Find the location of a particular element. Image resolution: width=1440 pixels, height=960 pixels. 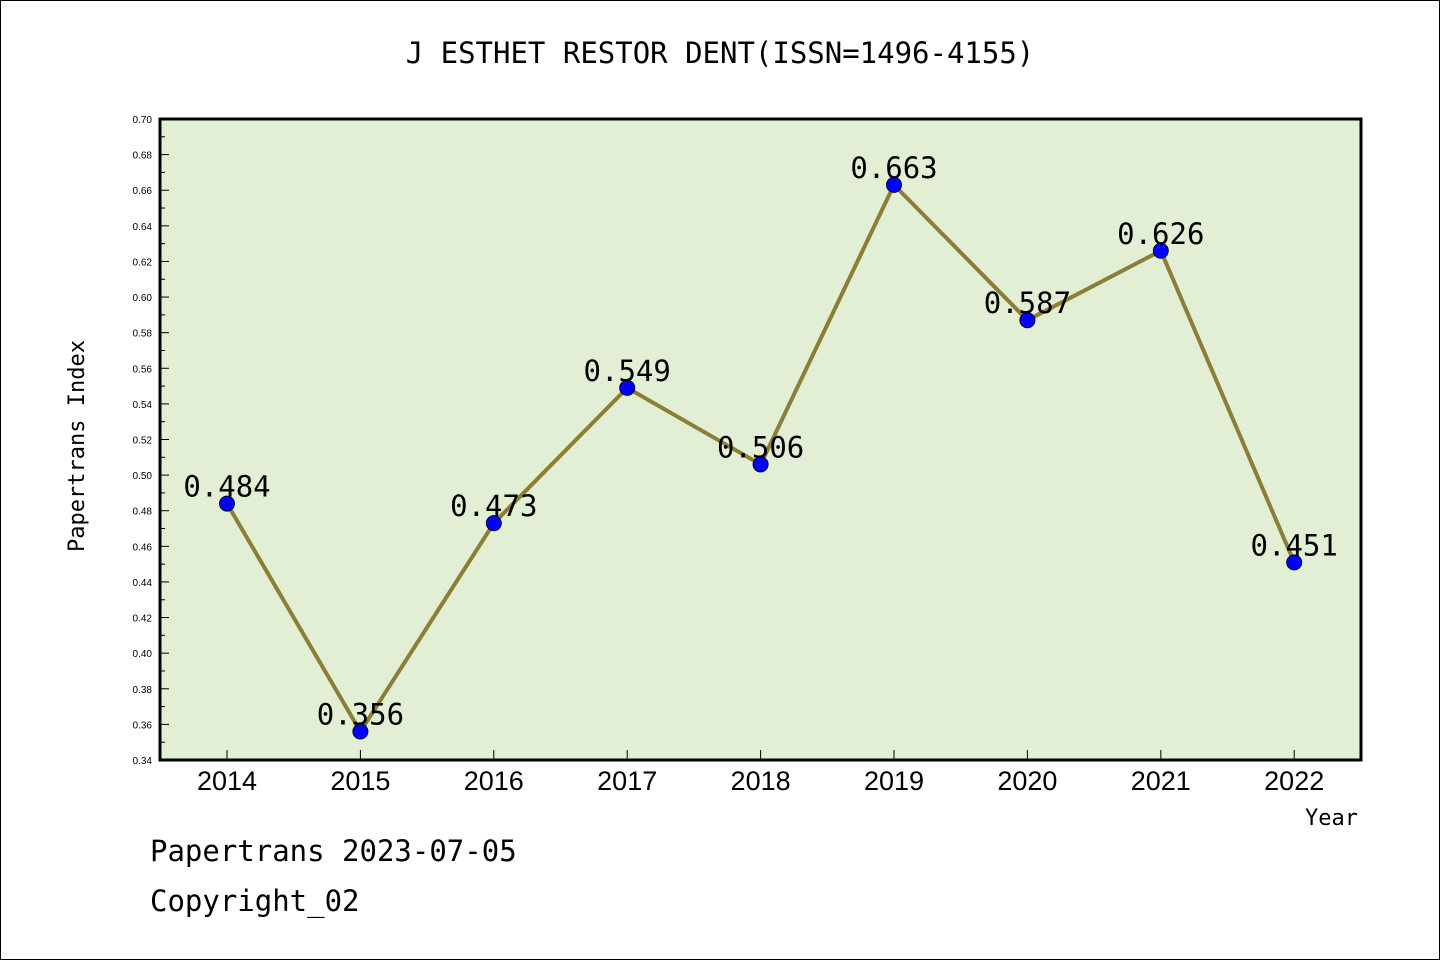

y-tick-label: 0.68 is located at coordinates (143, 156).